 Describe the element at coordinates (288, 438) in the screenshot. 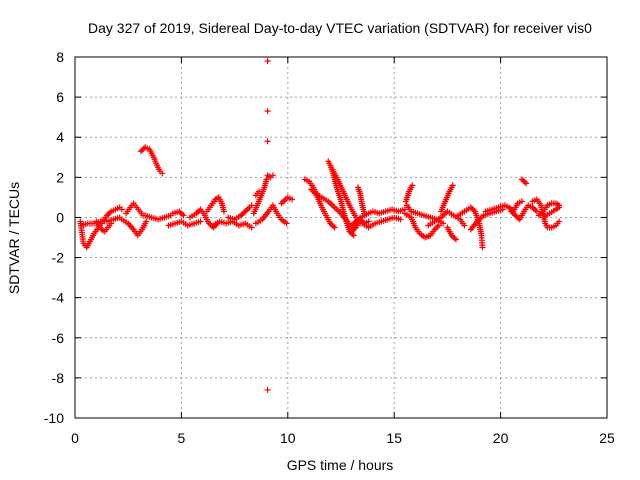

I see `x-tick-label: 10` at that location.